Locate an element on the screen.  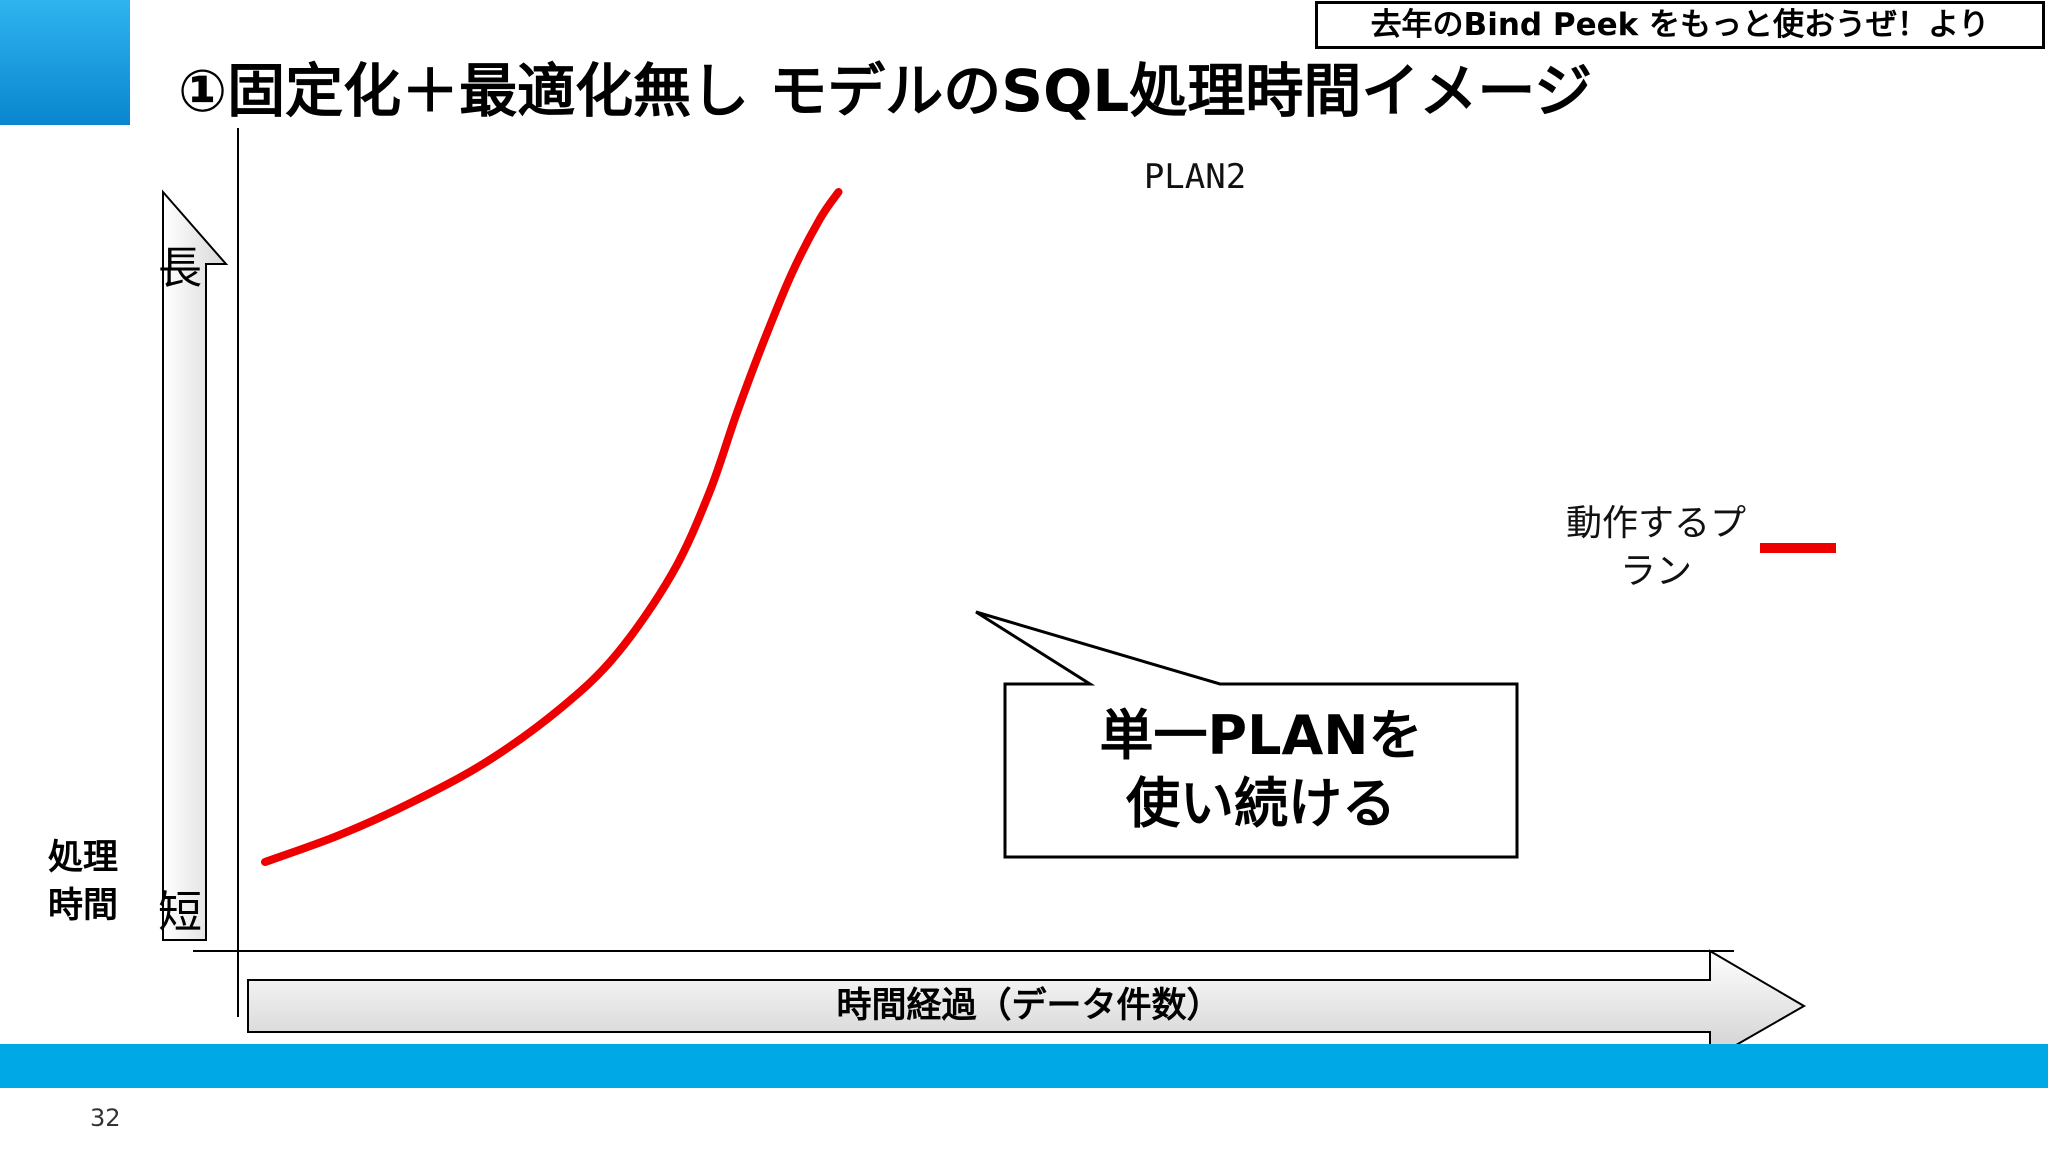
source-note: 去年のBind Peek をもっと使おうぜ！より is located at coordinates (1680, 25).